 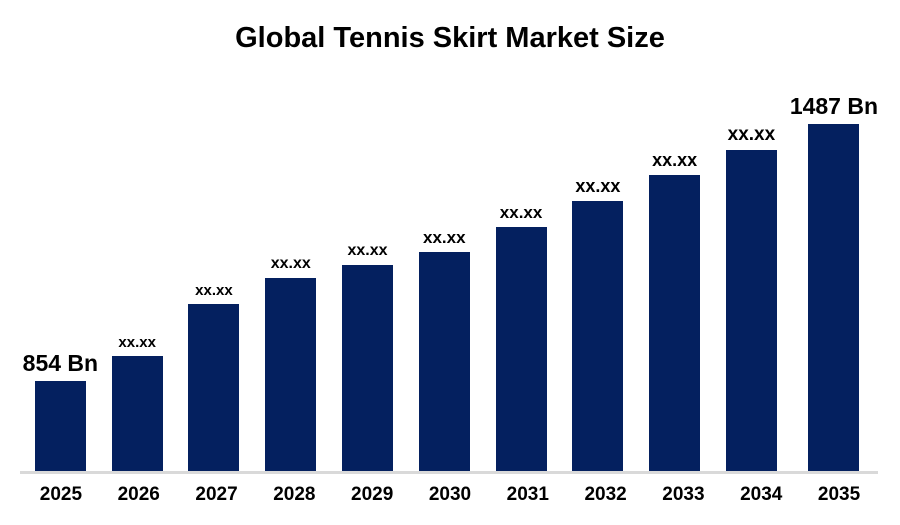 What do you see at coordinates (605, 494) in the screenshot?
I see `x-tick-2032: 2032` at bounding box center [605, 494].